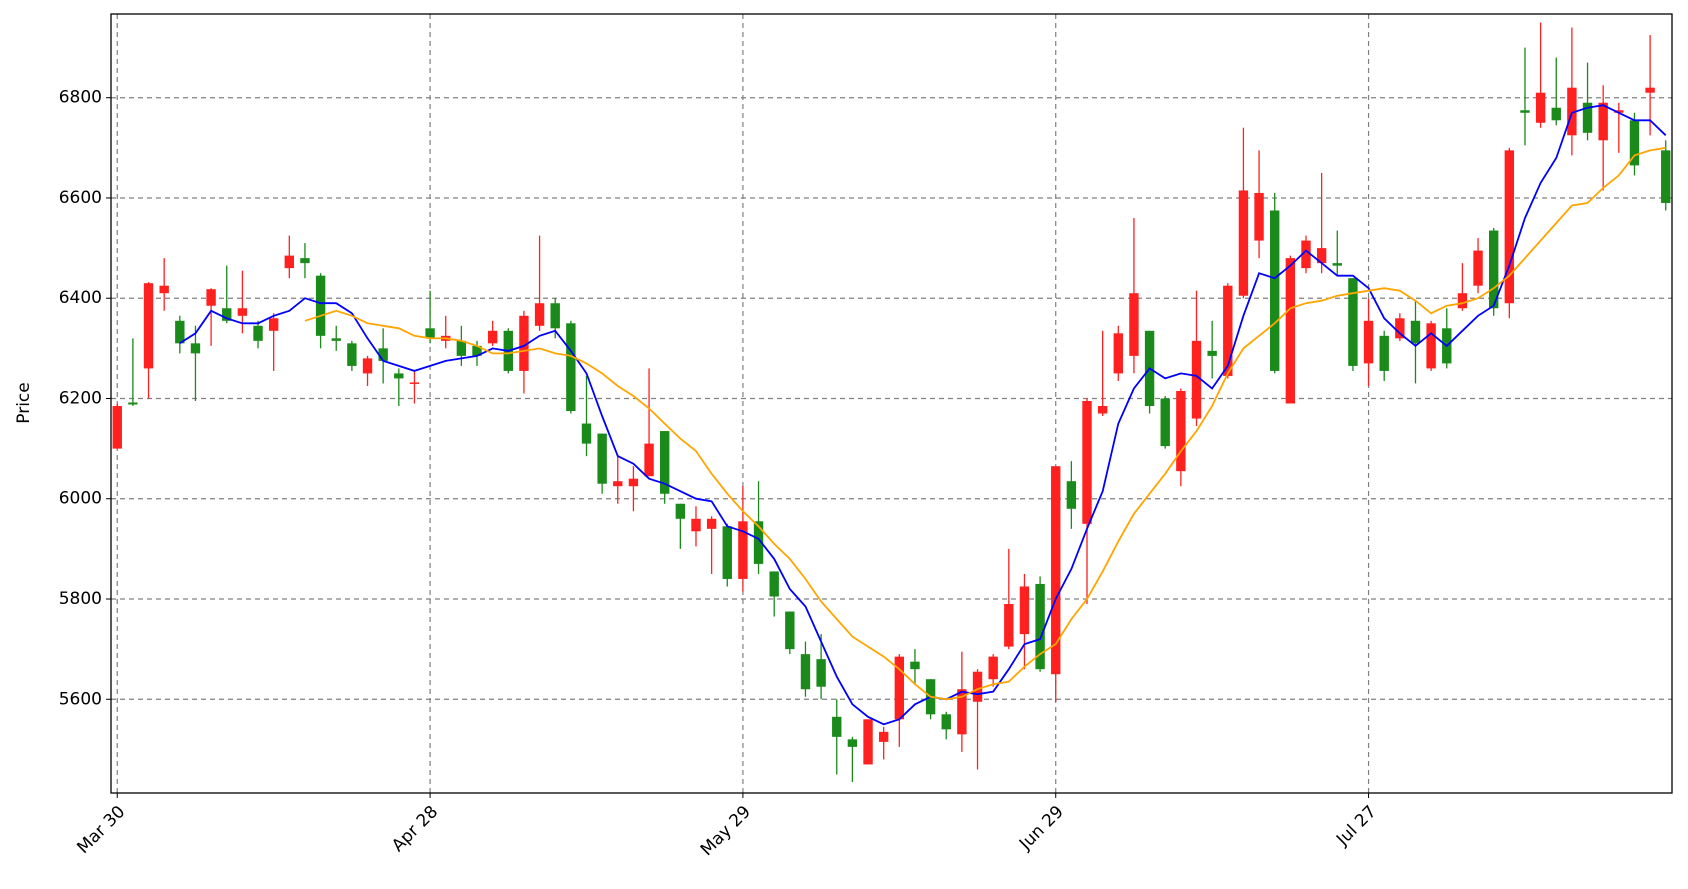 This screenshot has width=1688, height=889. Describe the element at coordinates (415, 829) in the screenshot. I see `x-tick-label: Apr 28` at that location.